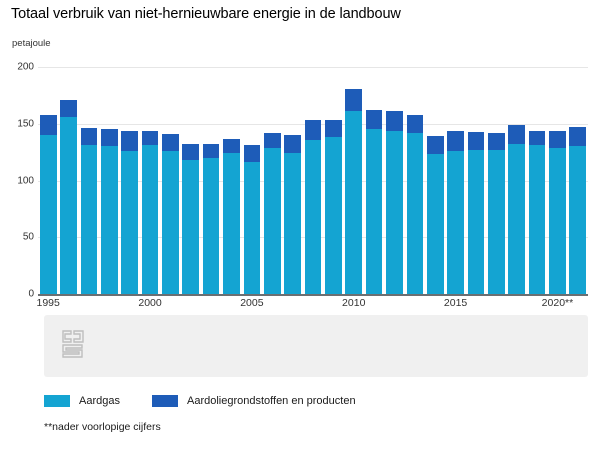 Image resolution: width=600 pixels, height=450 pixels. I want to click on legend-item-aardgas: Aardgas, so click(82, 401).